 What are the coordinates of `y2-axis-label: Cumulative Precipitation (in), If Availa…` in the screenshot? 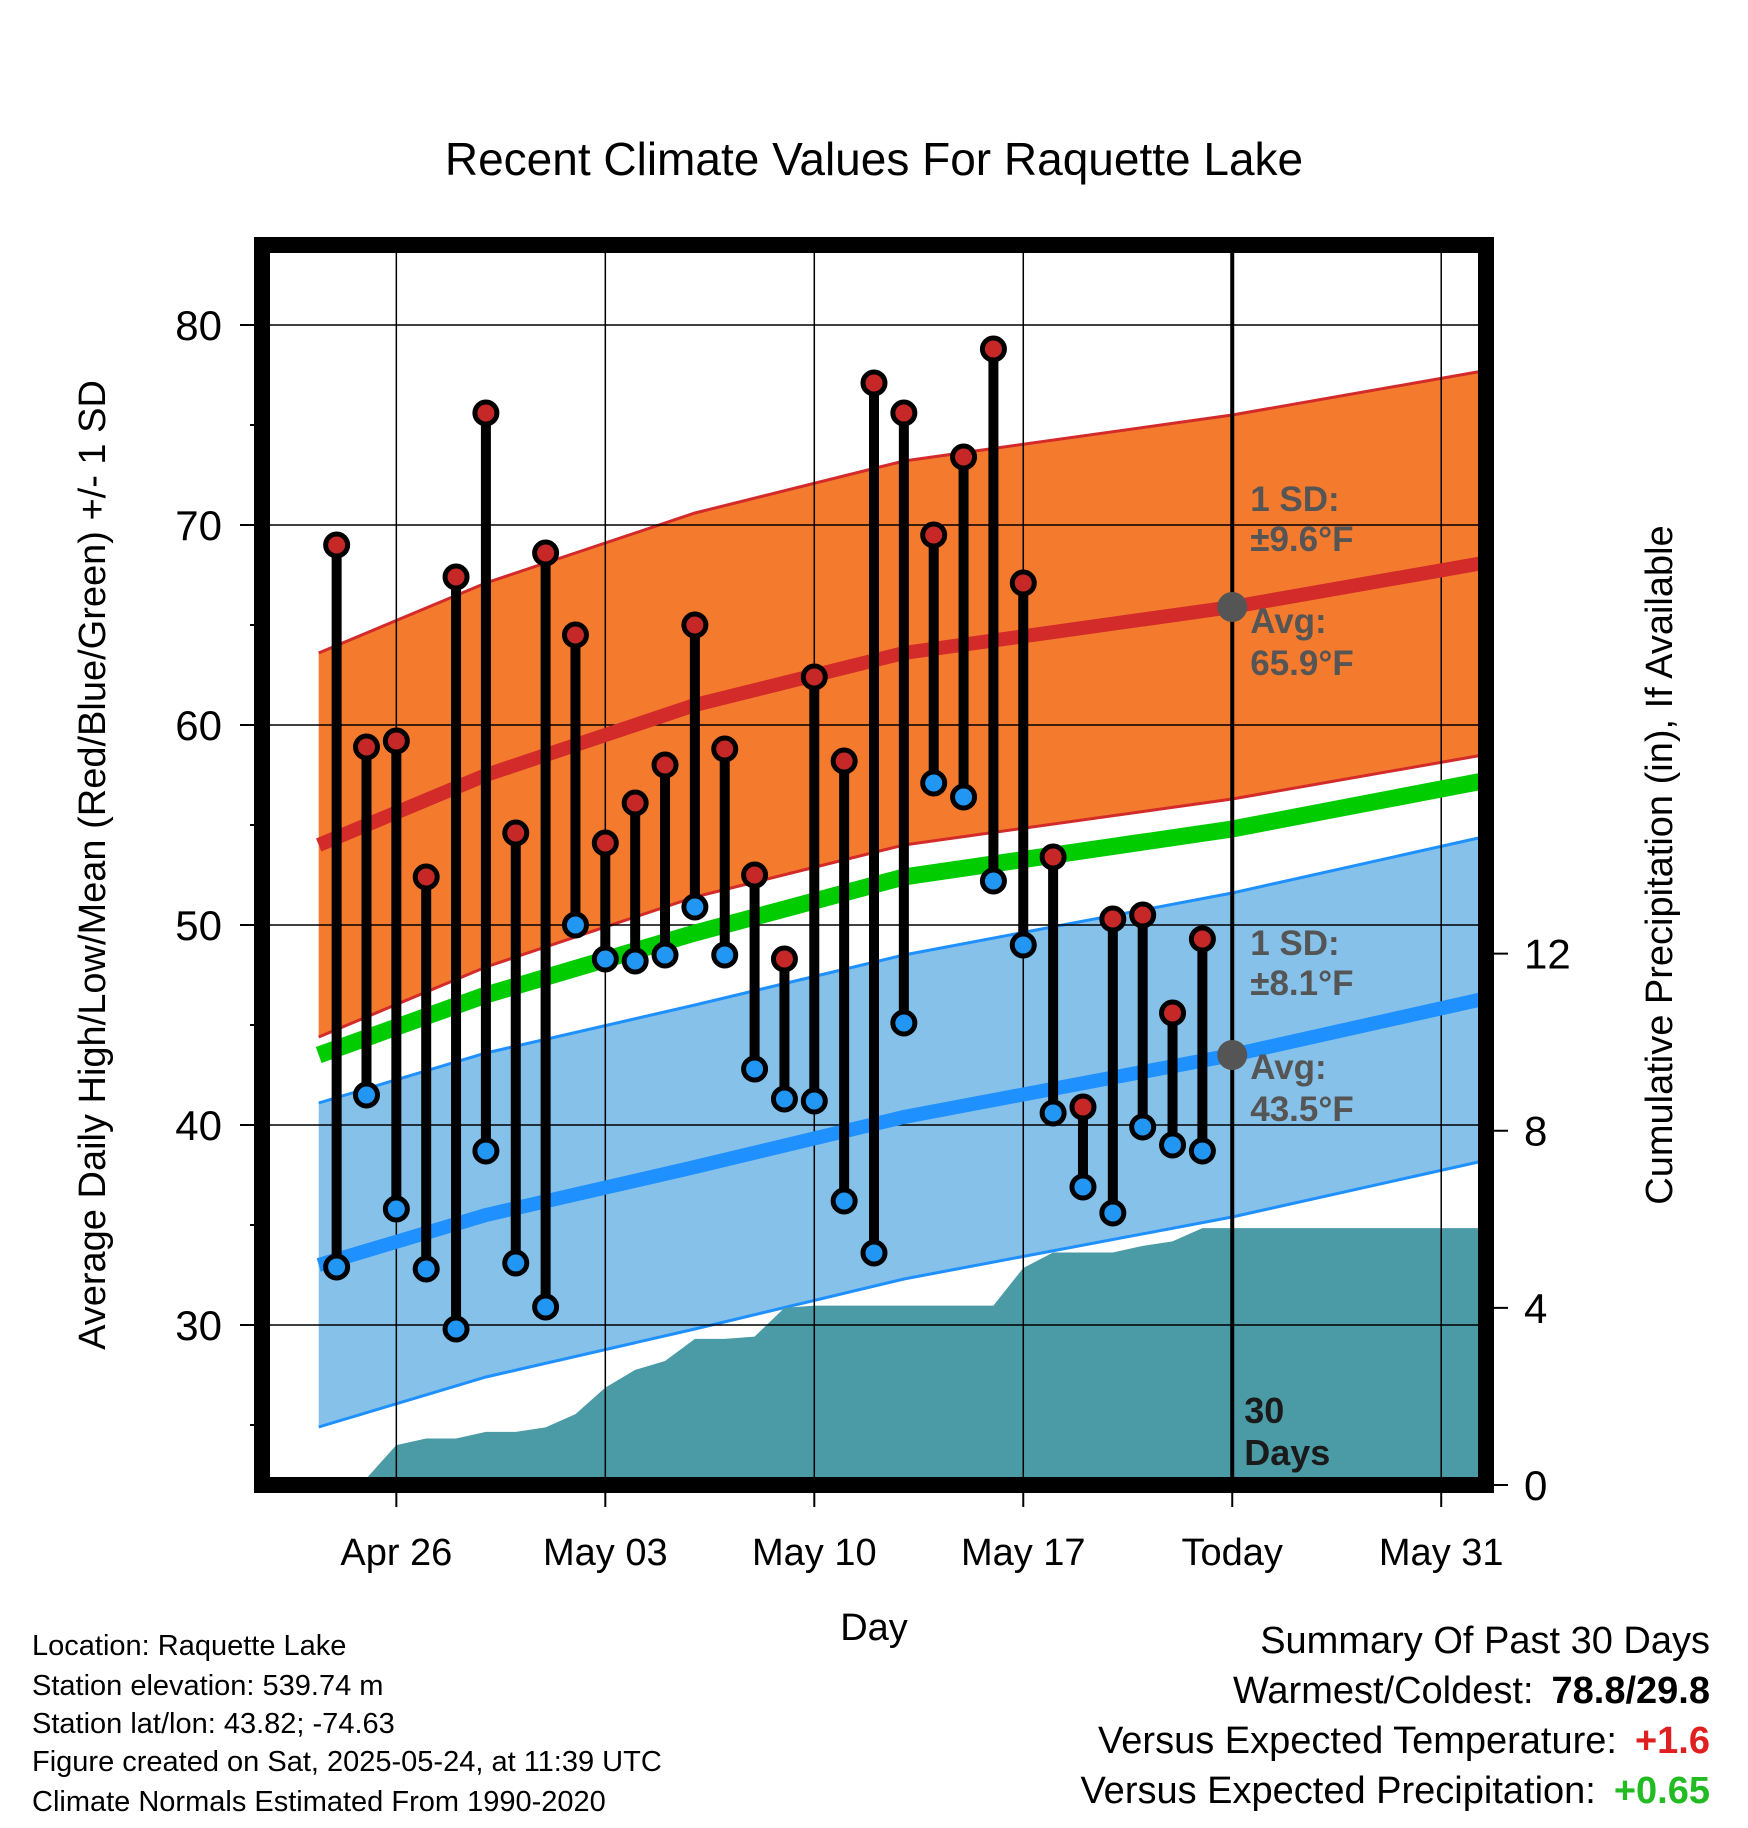 It's located at (1660, 864).